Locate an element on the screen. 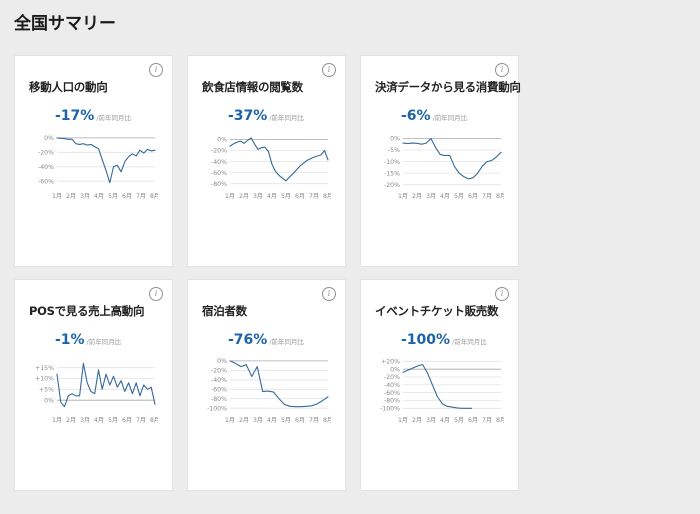  svg-text: +10% is located at coordinates (44, 379).